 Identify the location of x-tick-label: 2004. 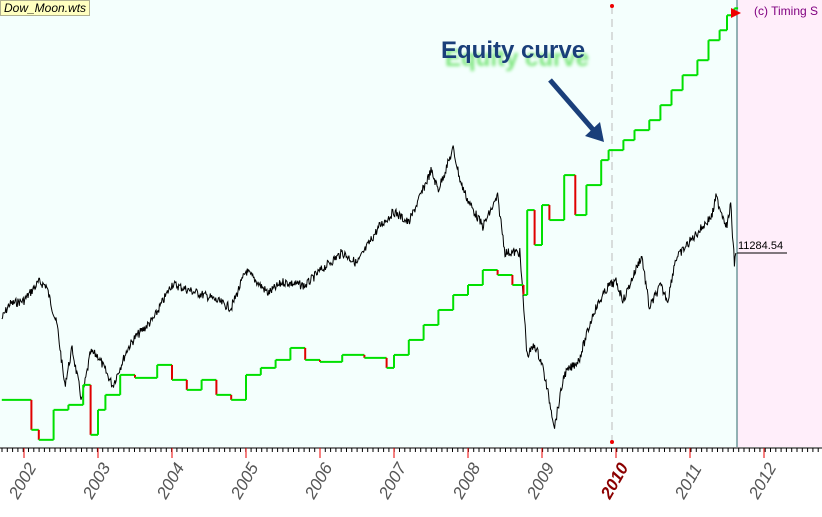
(171, 481).